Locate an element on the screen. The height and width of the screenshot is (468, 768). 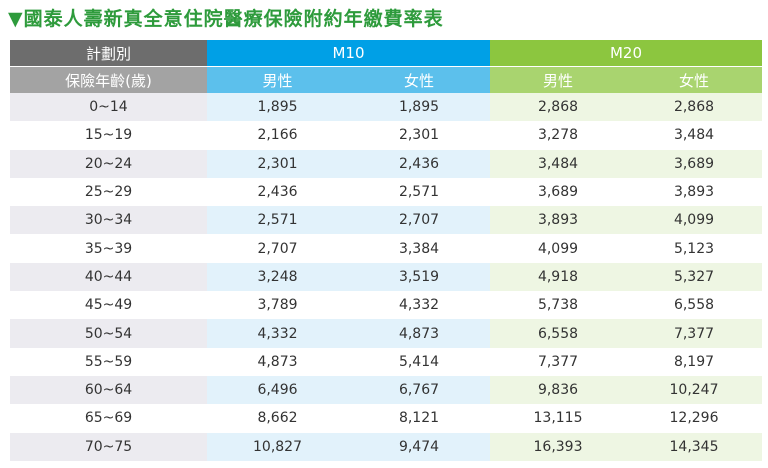
age-cell: 60~64 is located at coordinates (108, 390).